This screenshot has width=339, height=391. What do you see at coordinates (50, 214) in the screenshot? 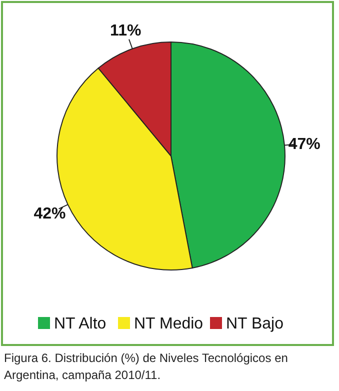
I see `data-label: 42%` at bounding box center [50, 214].